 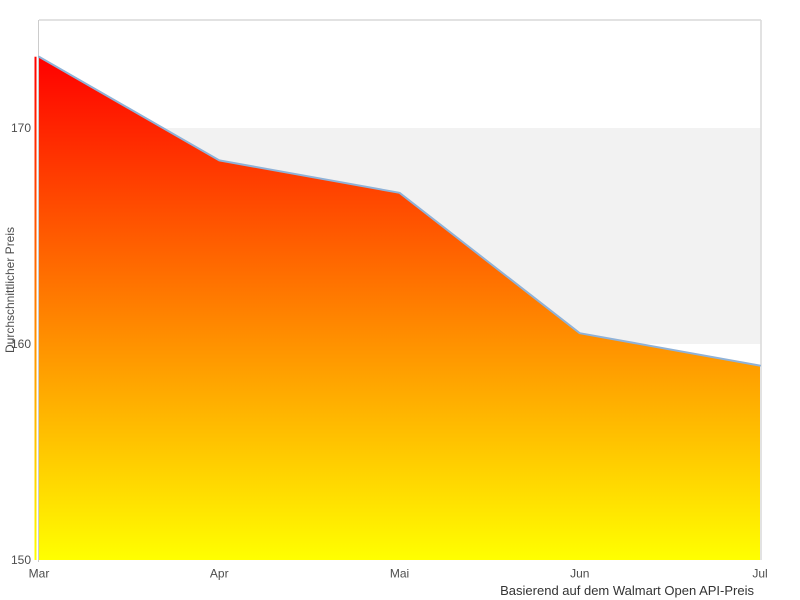 I want to click on y-axis-tick-labels: 150 160 170, so click(x=21, y=344).